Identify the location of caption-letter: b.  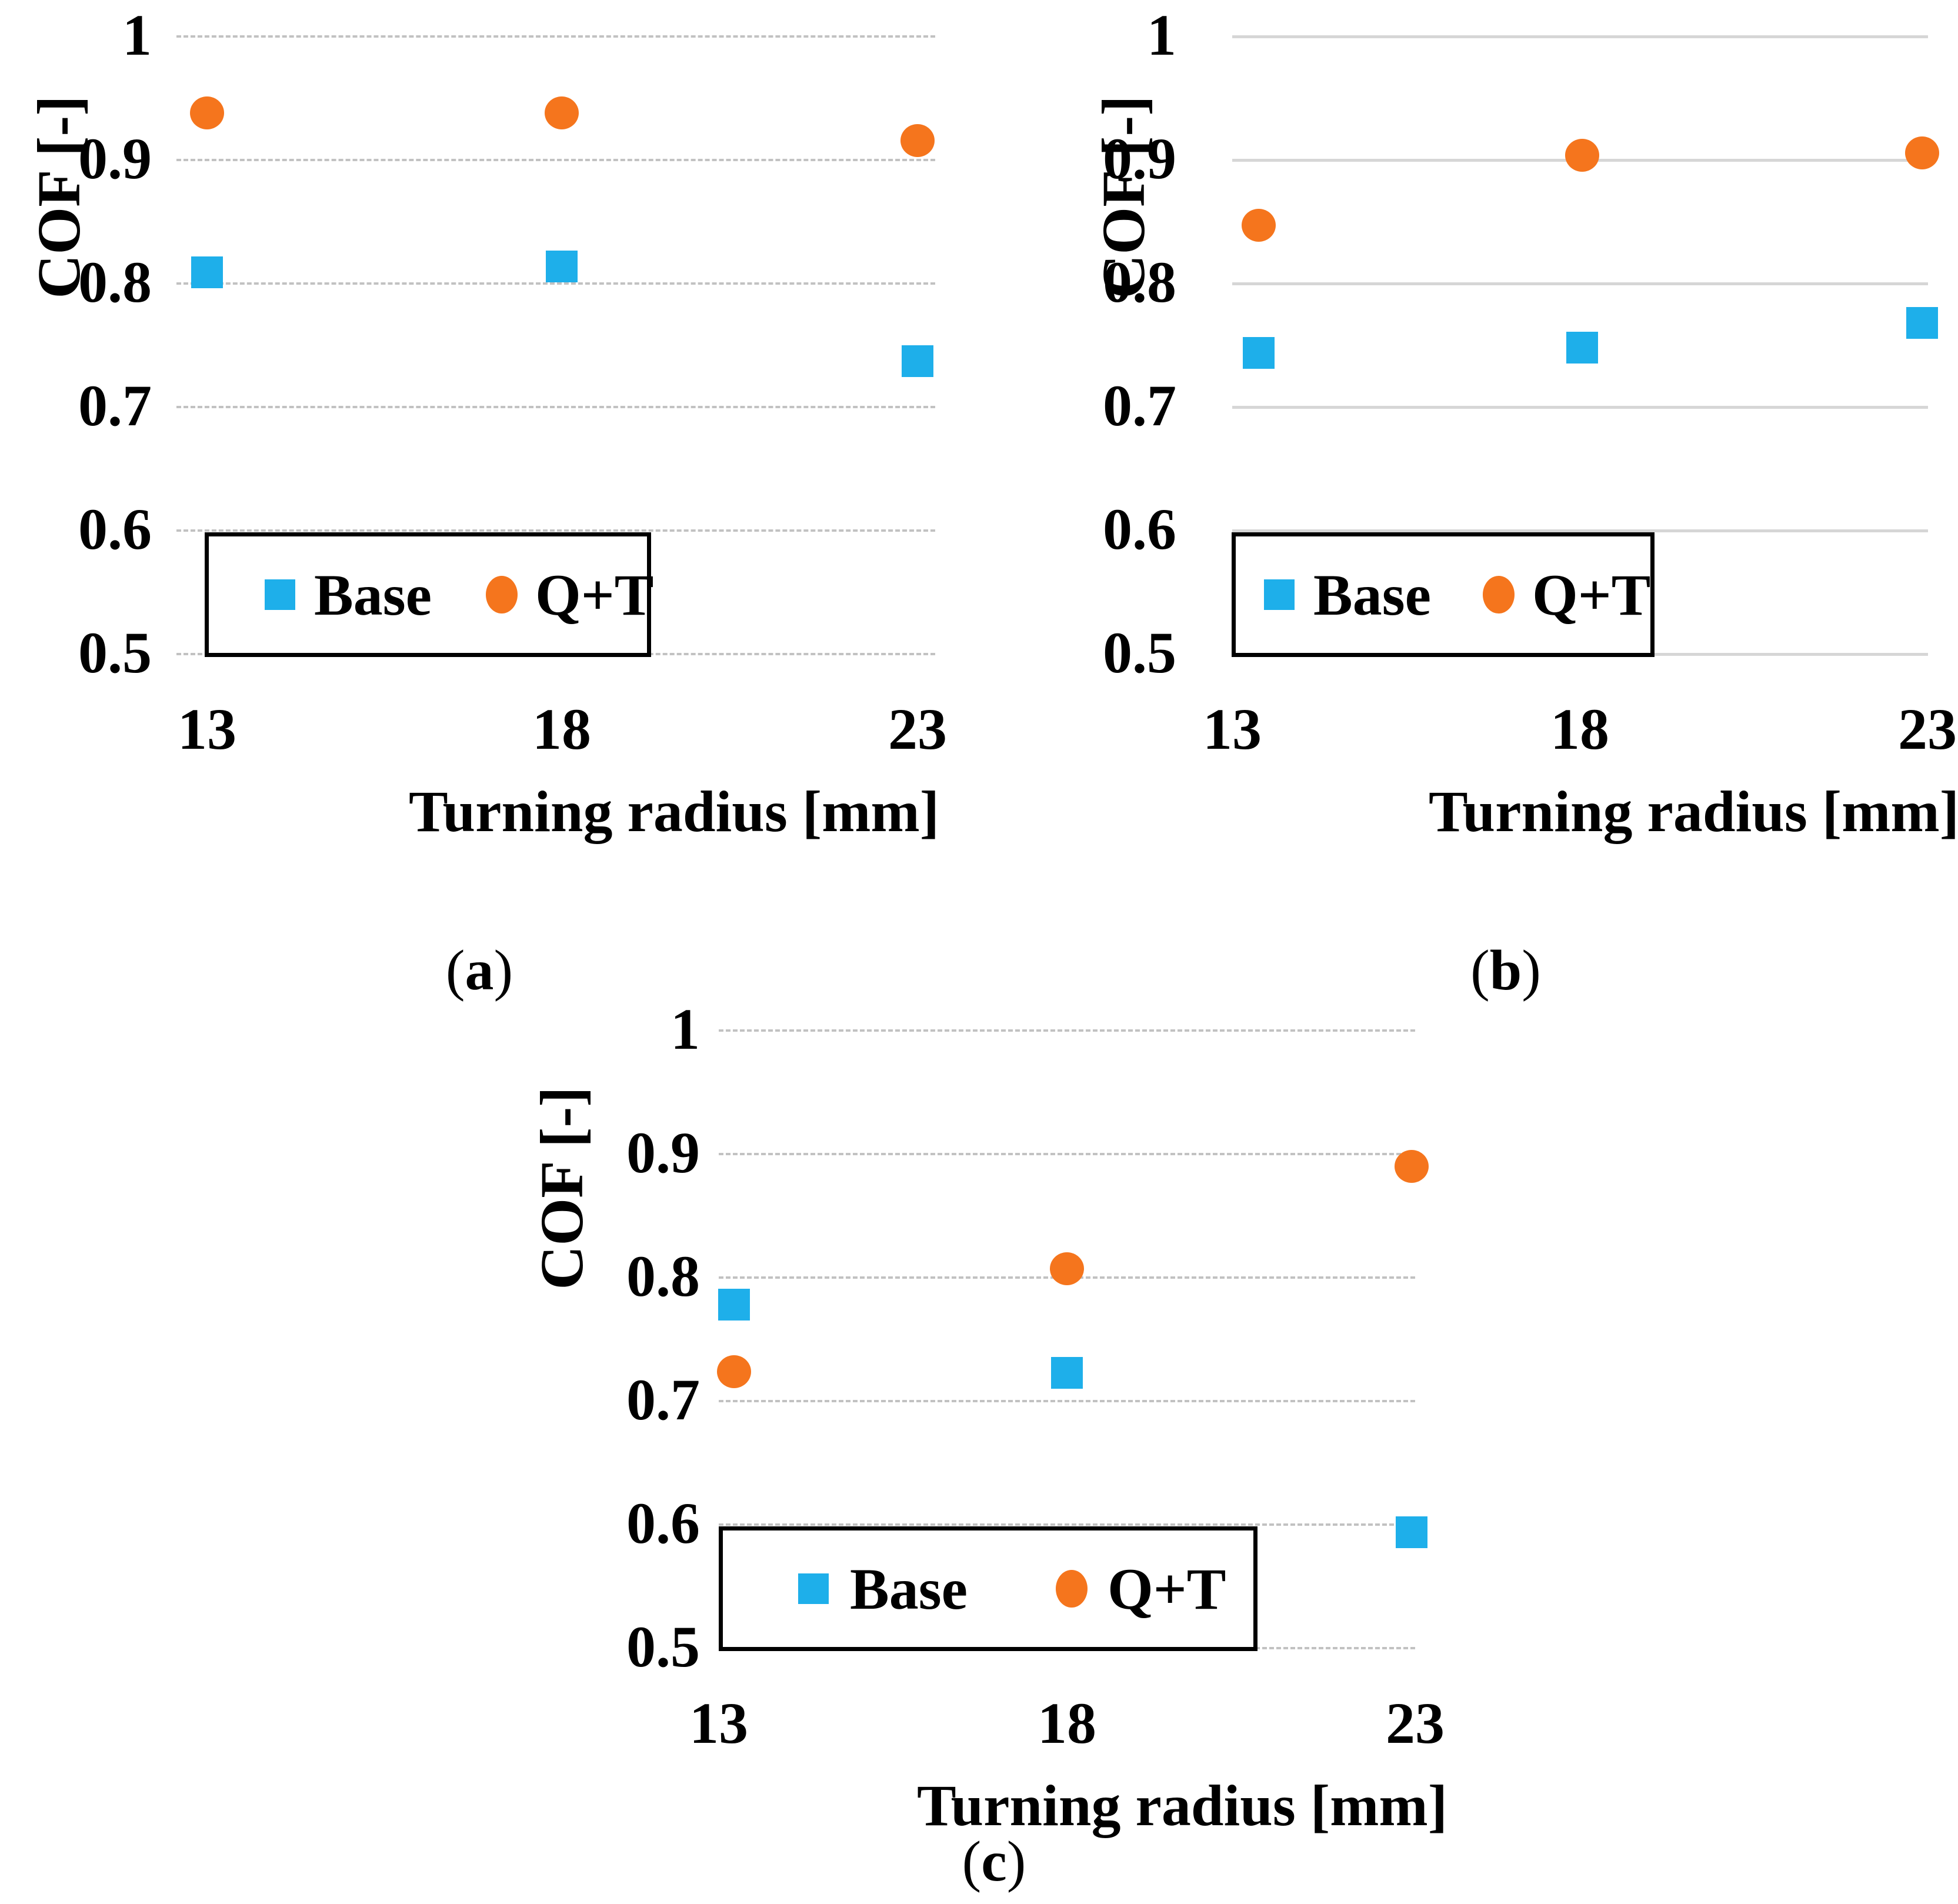
(1505, 970).